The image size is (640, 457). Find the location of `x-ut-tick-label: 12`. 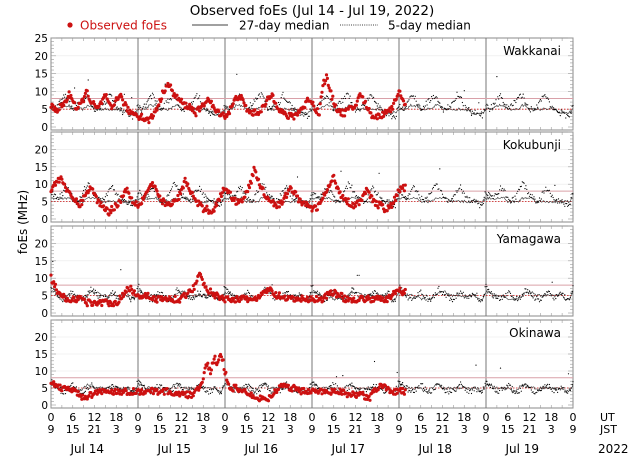

x-ut-tick-label: 12 is located at coordinates (95, 417).